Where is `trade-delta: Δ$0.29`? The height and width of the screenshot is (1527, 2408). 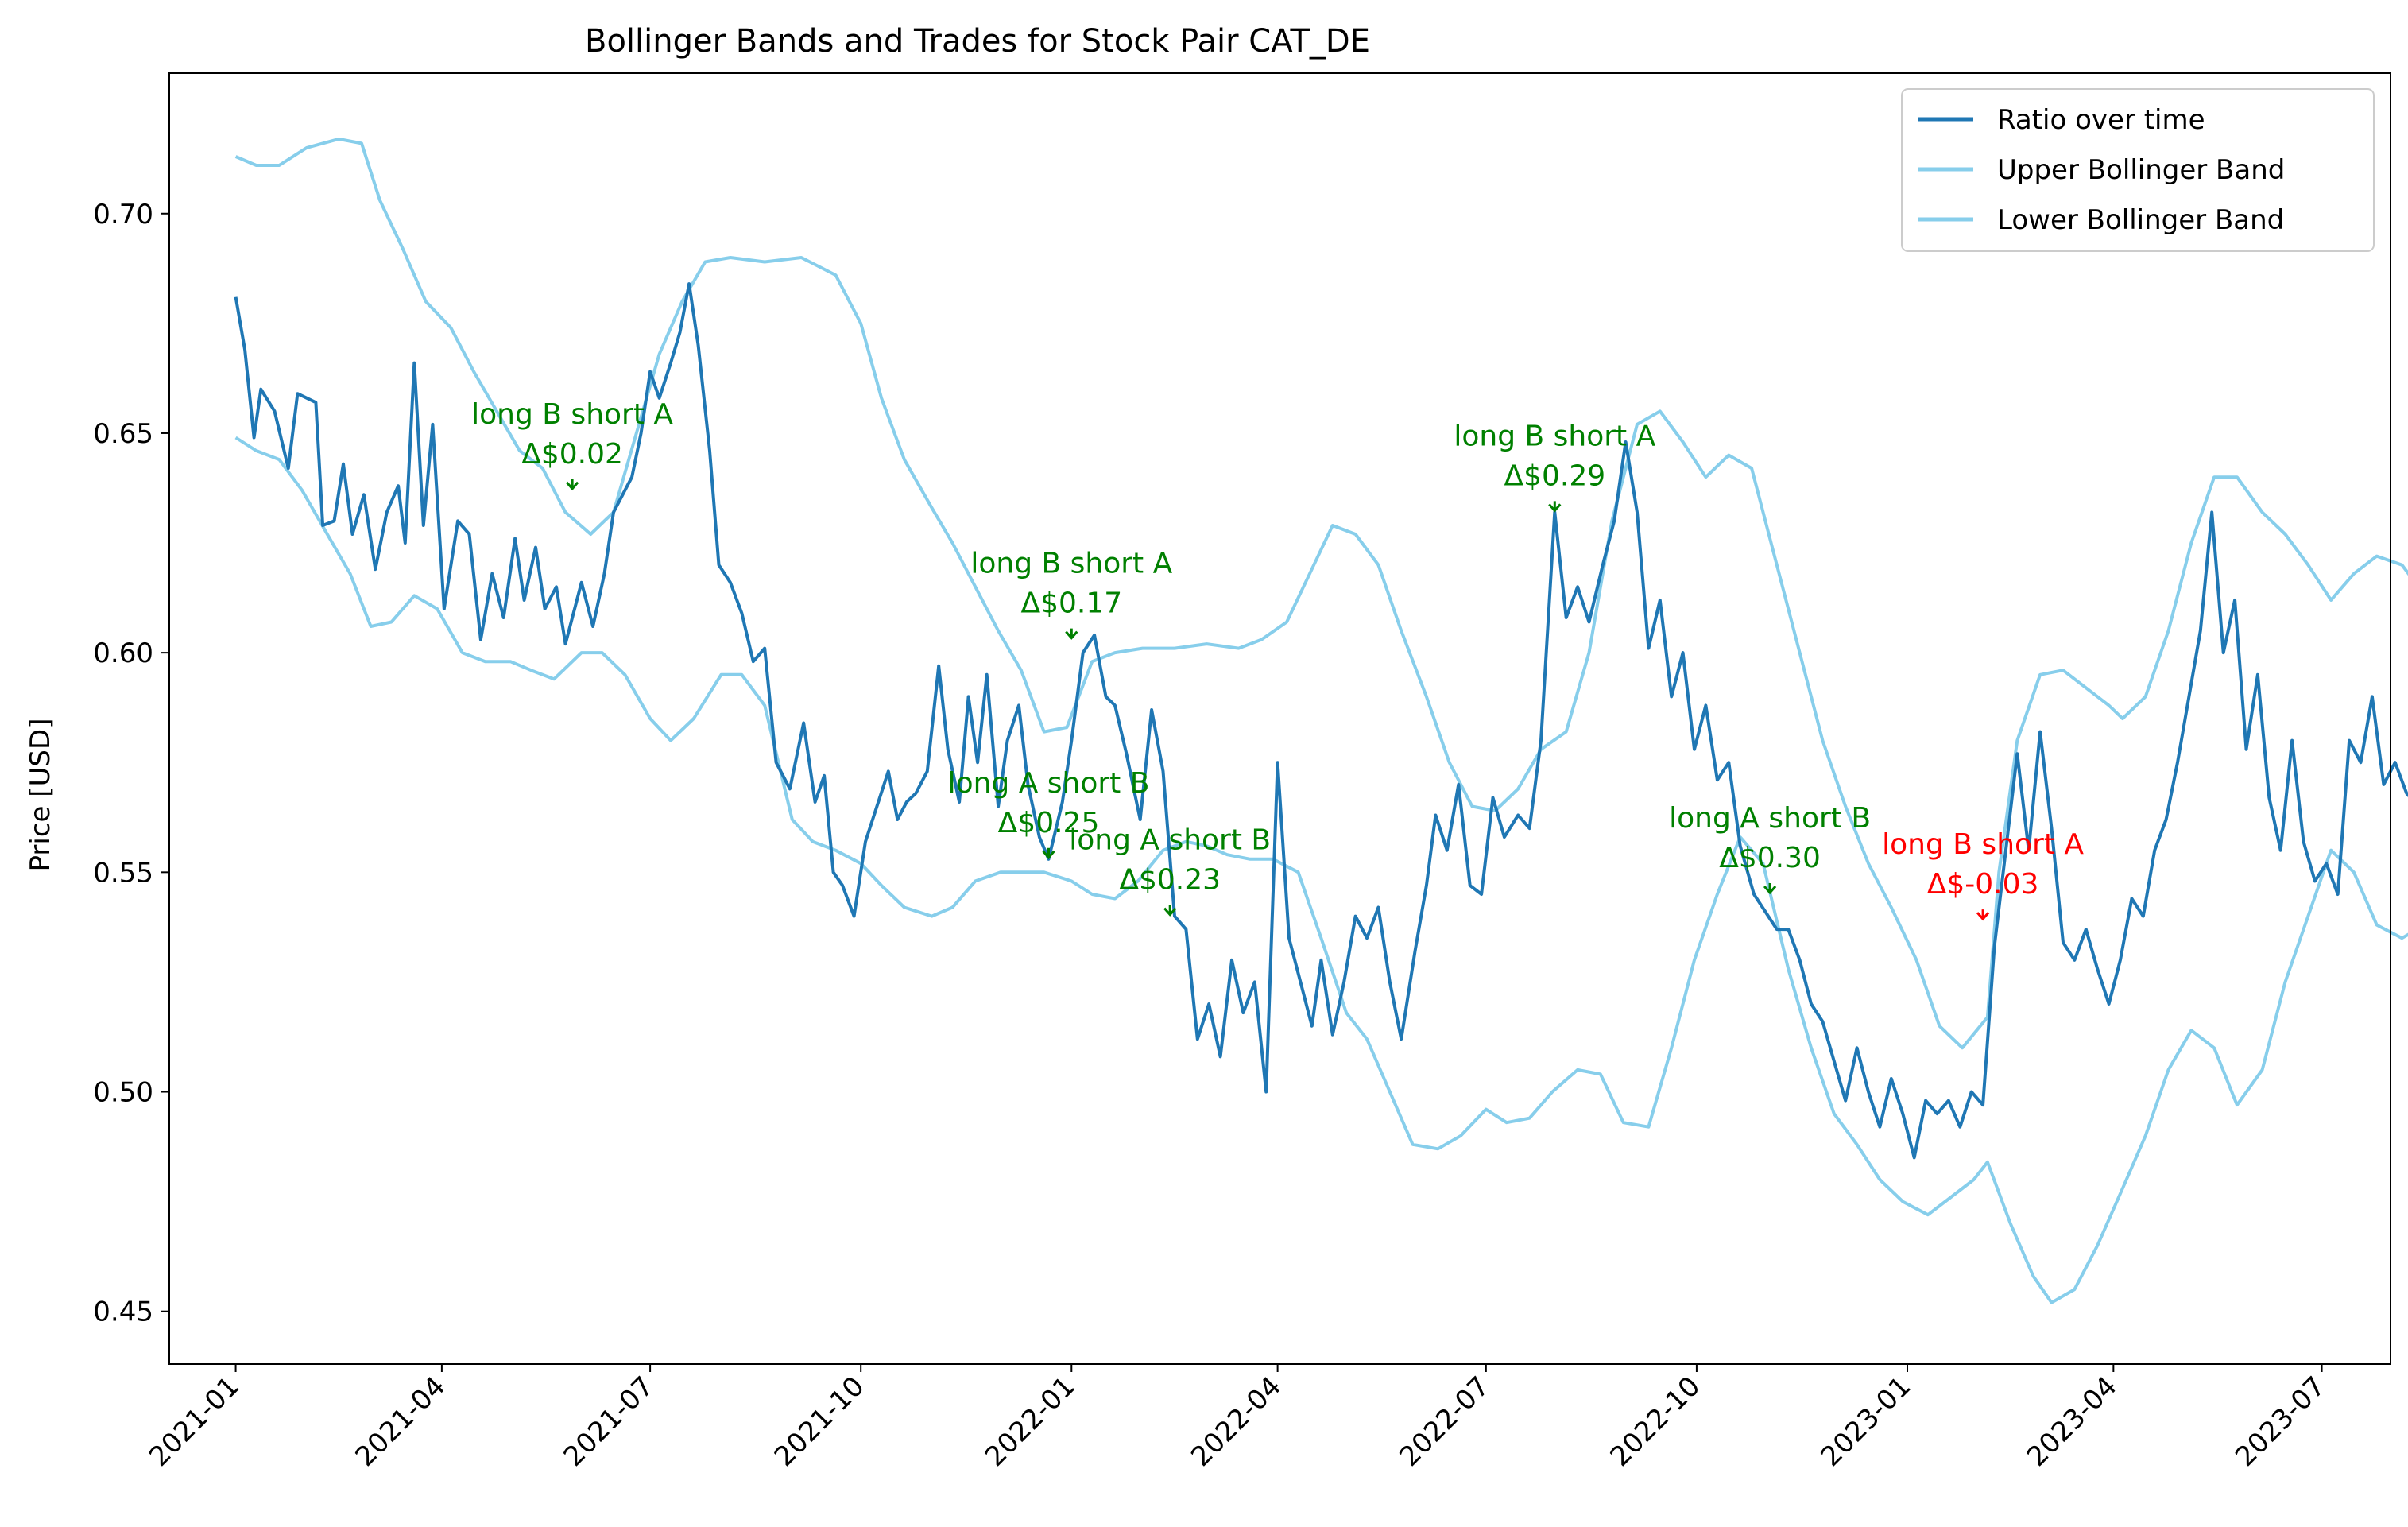 trade-delta: Δ$0.29 is located at coordinates (1554, 475).